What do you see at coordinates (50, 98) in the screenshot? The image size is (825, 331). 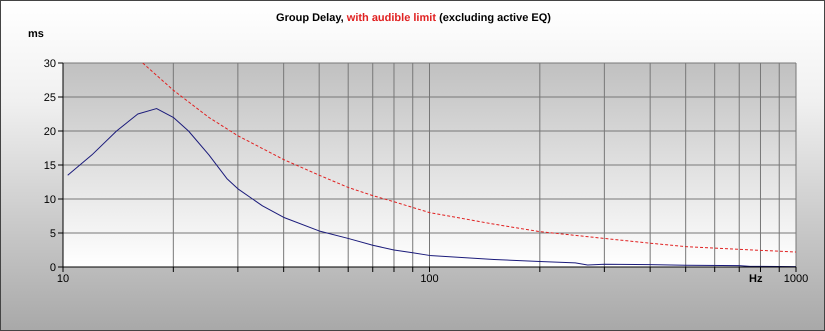 I see `y-tick-label: 25` at bounding box center [50, 98].